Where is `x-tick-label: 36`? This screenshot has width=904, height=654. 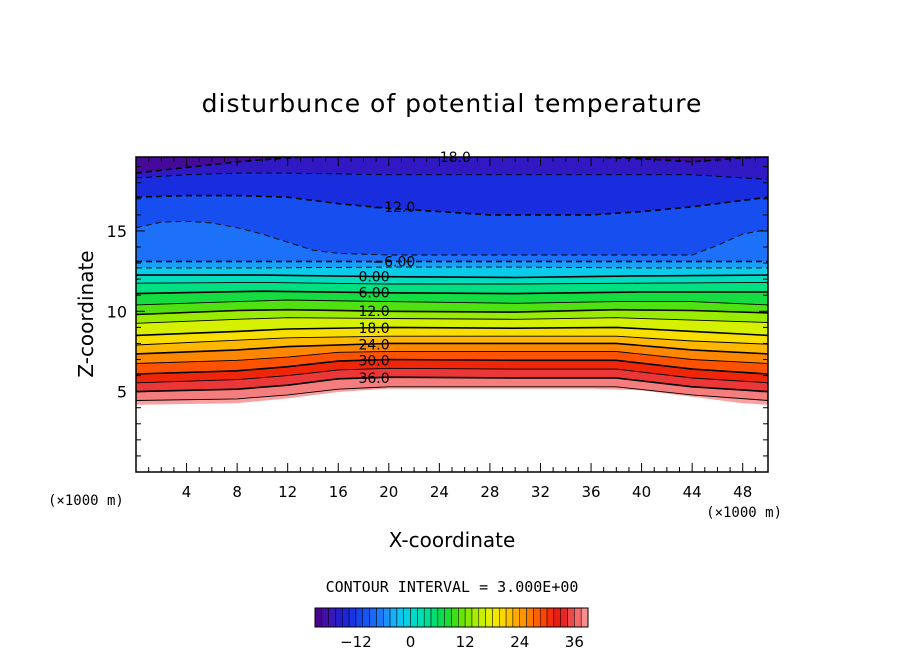 x-tick-label: 36 is located at coordinates (590, 492).